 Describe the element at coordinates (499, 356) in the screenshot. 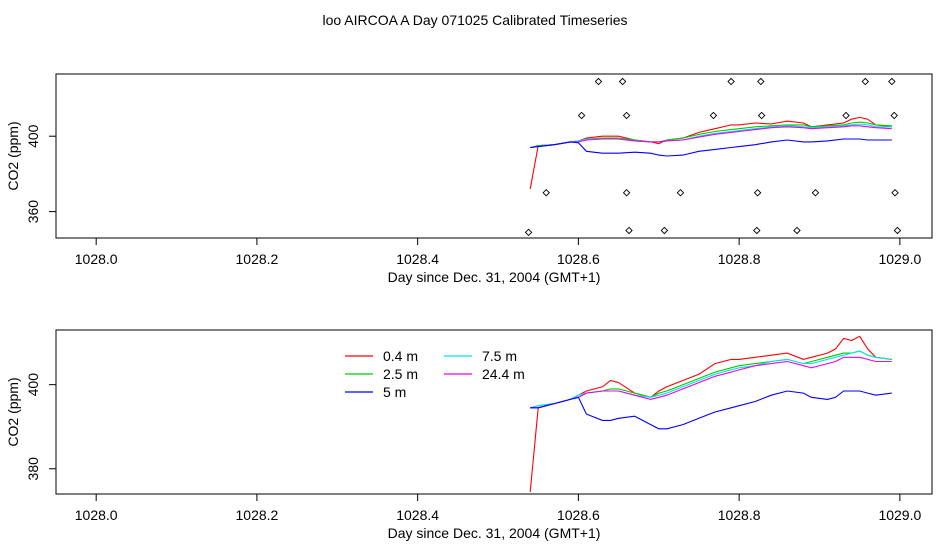

I see `legend-label: 7.5 m` at that location.